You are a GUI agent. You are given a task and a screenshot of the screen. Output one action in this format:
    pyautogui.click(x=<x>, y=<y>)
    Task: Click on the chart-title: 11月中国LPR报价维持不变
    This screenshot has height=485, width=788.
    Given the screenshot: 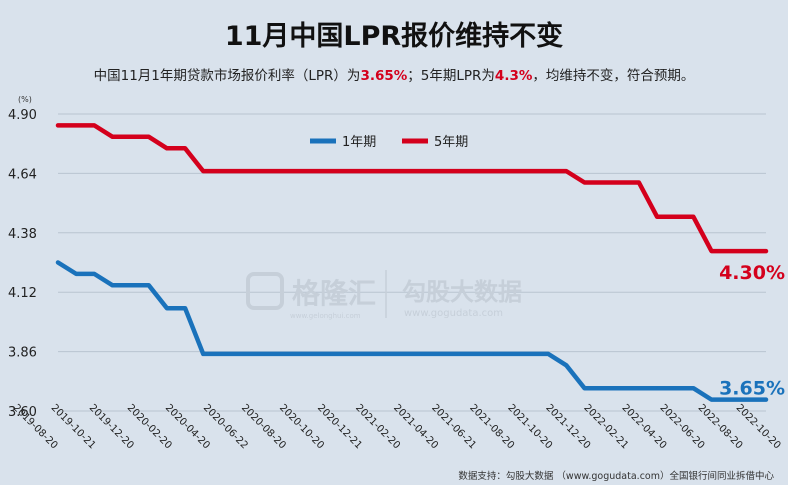 What is the action you would take?
    pyautogui.click(x=394, y=36)
    